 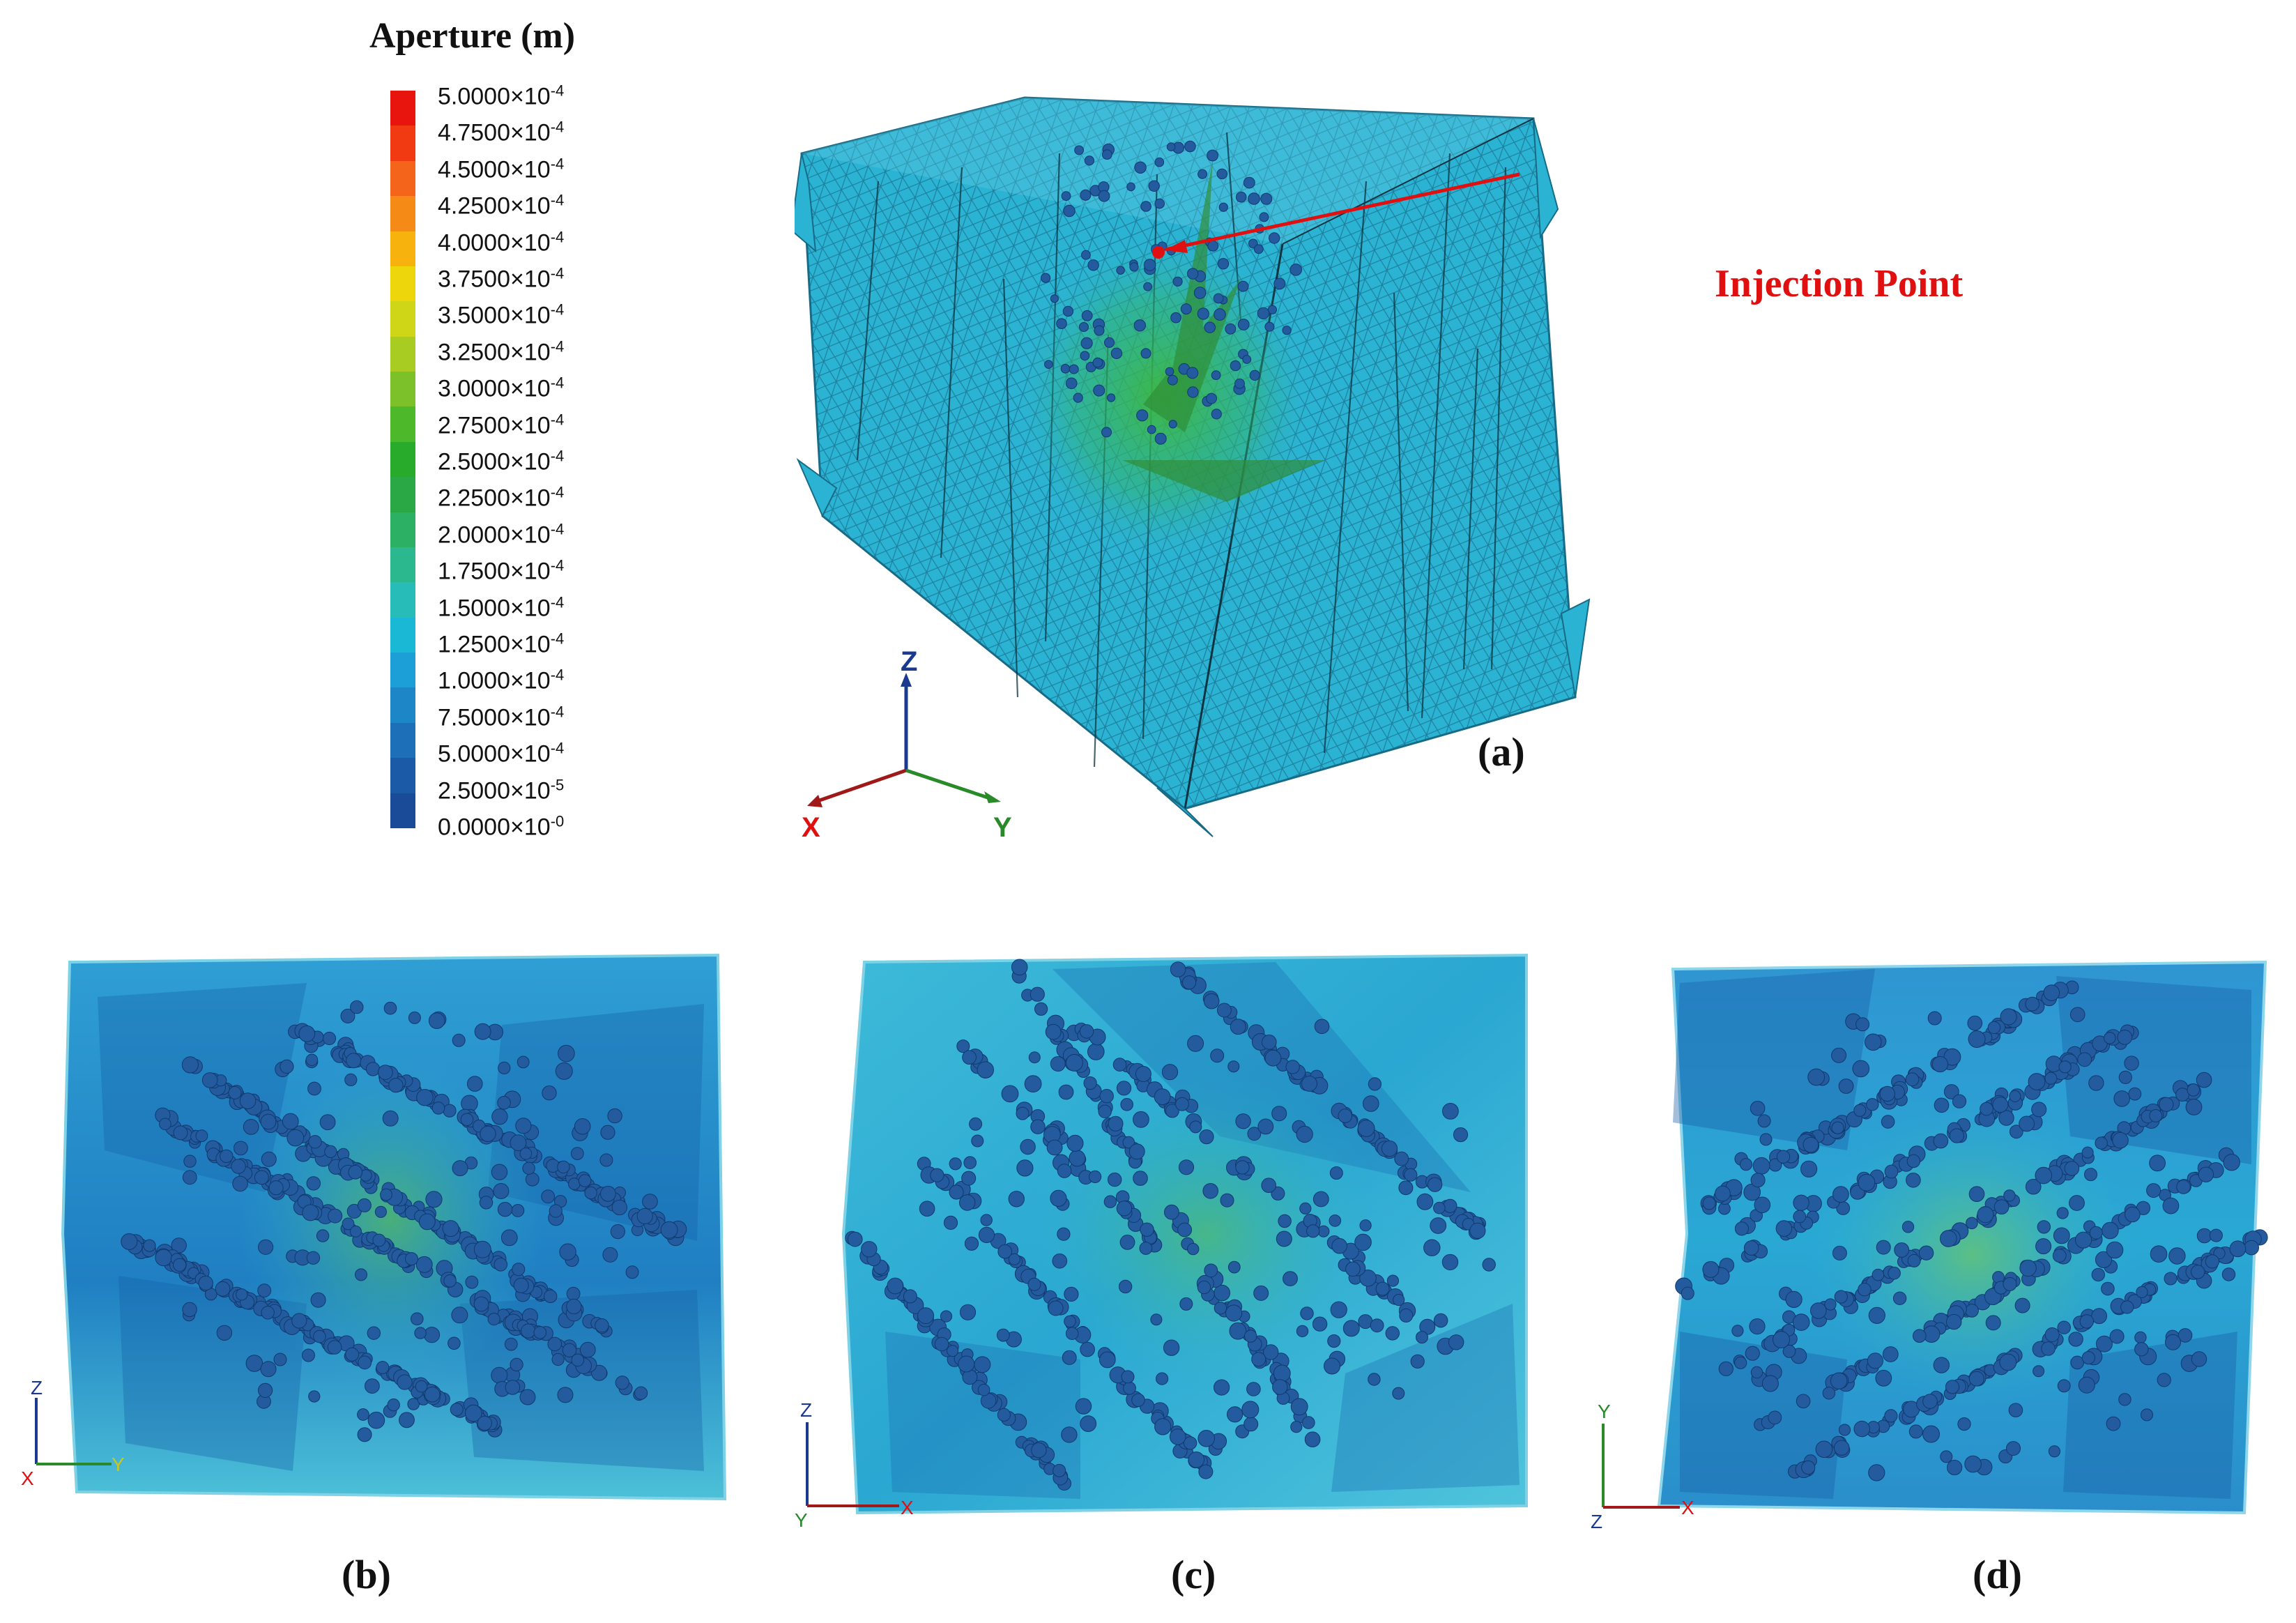 I want to click on colorbar-tick-label: 4.0000×10⁻⁴, so click(x=501, y=242).